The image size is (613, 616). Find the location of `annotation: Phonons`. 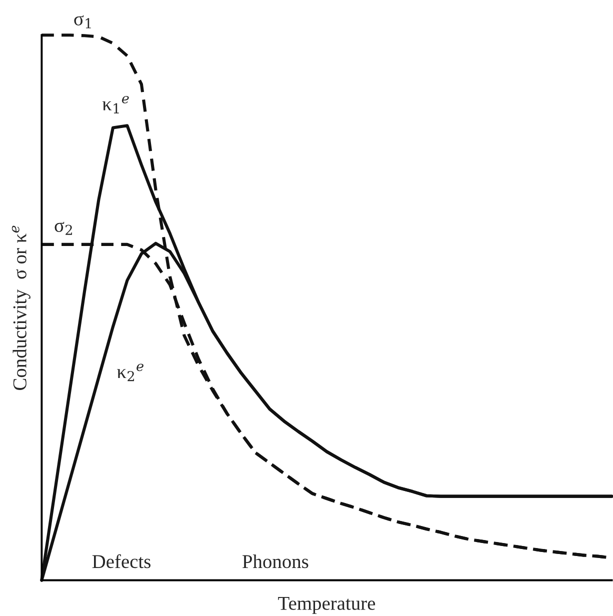

annotation: Phonons is located at coordinates (275, 561).